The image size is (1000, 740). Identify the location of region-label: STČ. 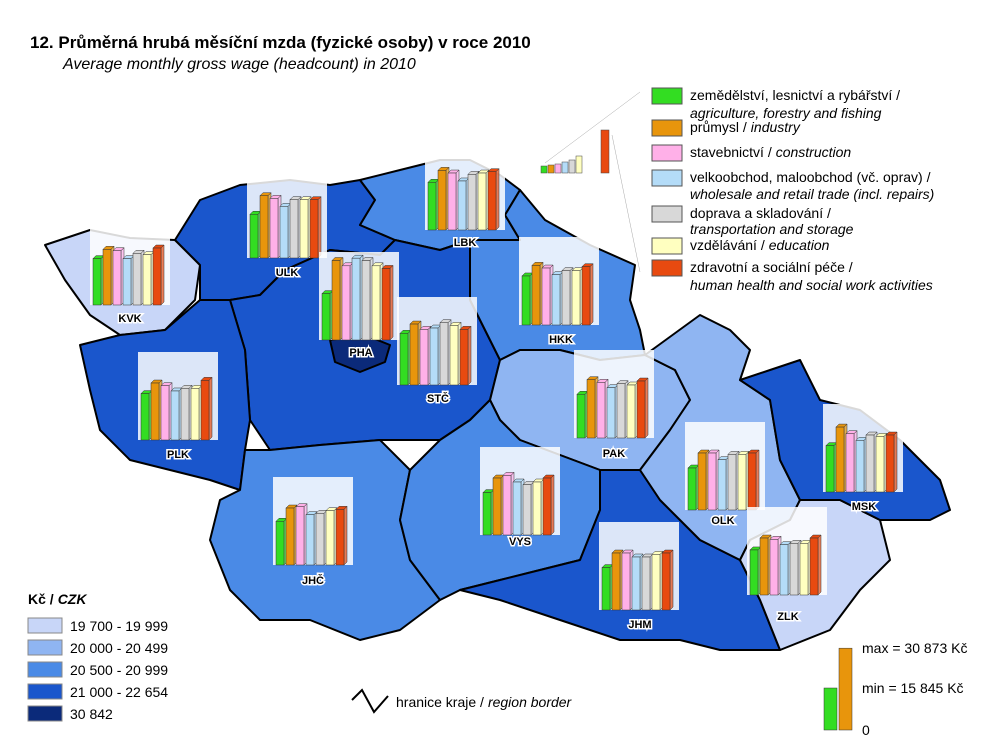
(438, 398).